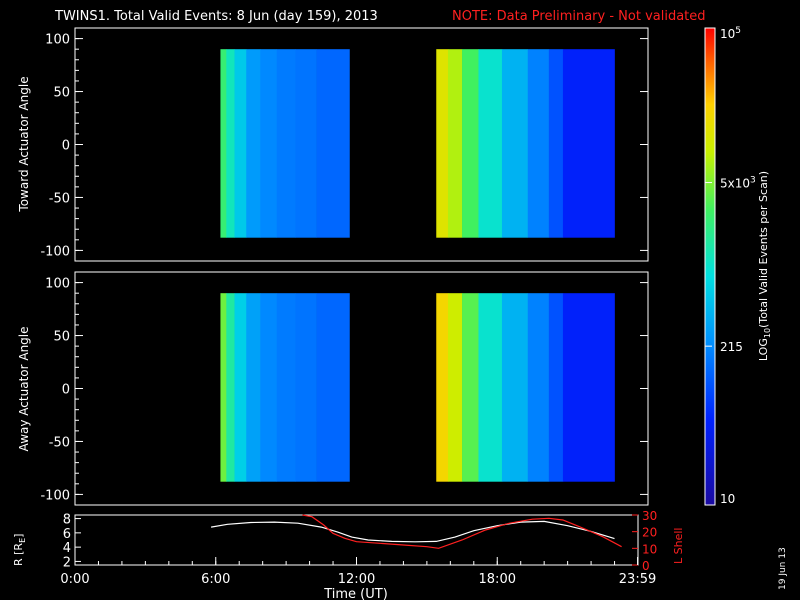 The width and height of the screenshot is (800, 600). What do you see at coordinates (579, 16) in the screenshot?
I see `preliminary-note: NOTE: Data Preliminary - Not validated` at bounding box center [579, 16].